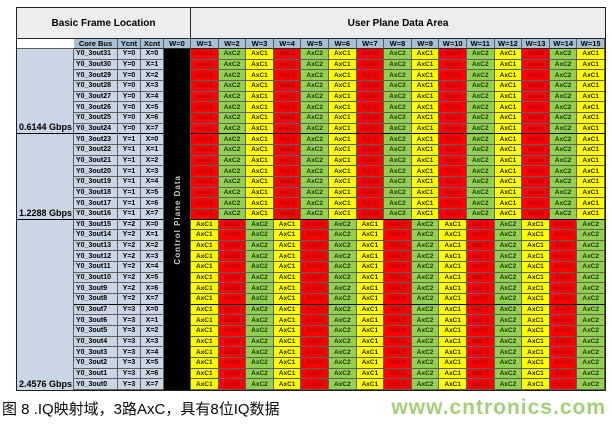 The width and height of the screenshot is (612, 425). Describe the element at coordinates (508, 44) in the screenshot. I see `w-header: W=12` at that location.